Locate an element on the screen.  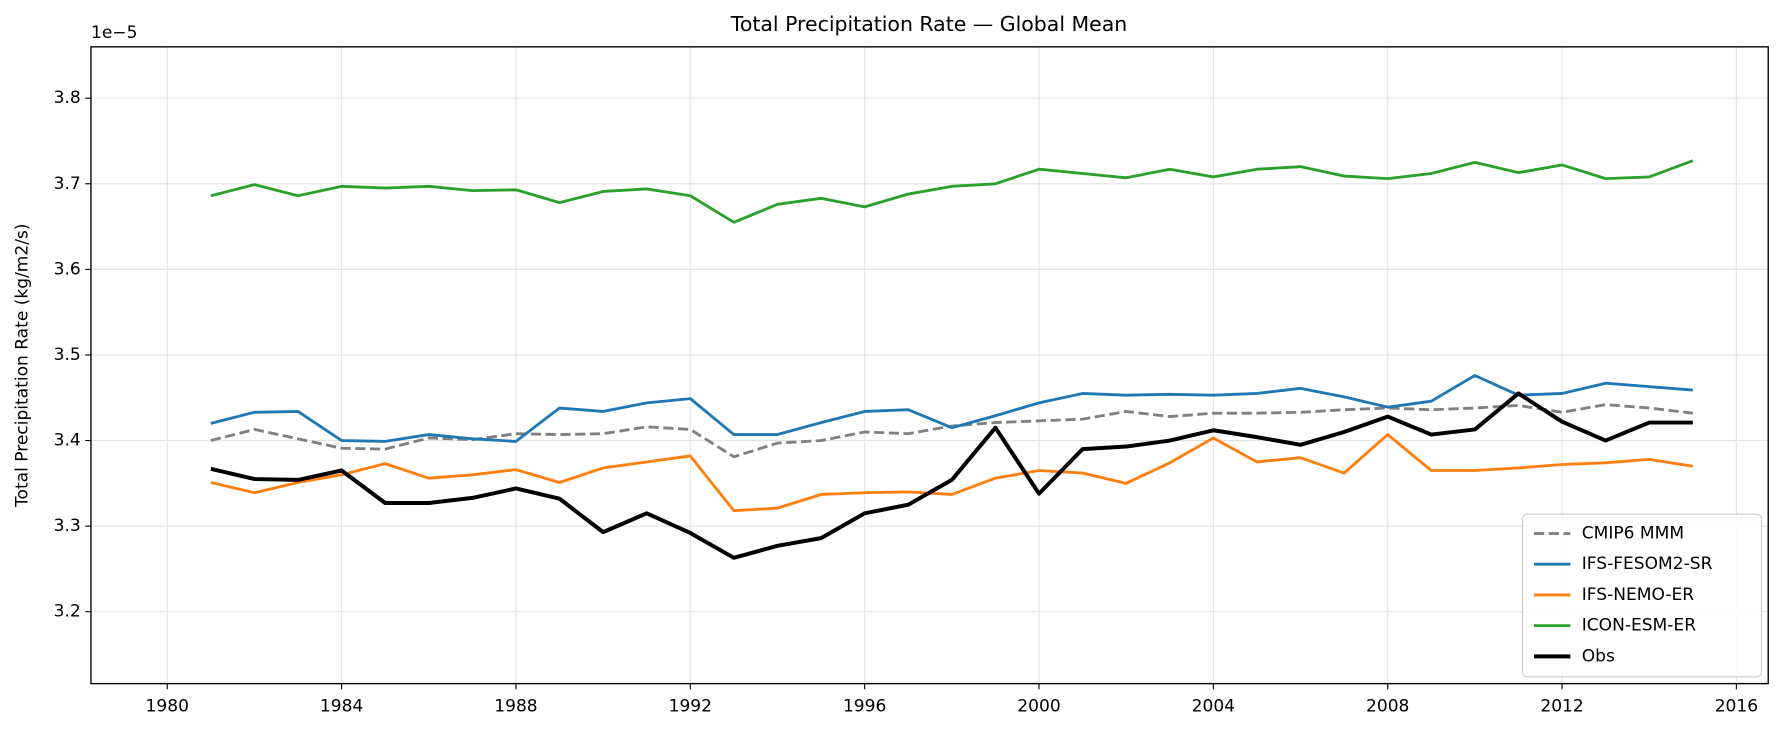
legend-label: IFS-FESOM2-SR is located at coordinates (1647, 564).